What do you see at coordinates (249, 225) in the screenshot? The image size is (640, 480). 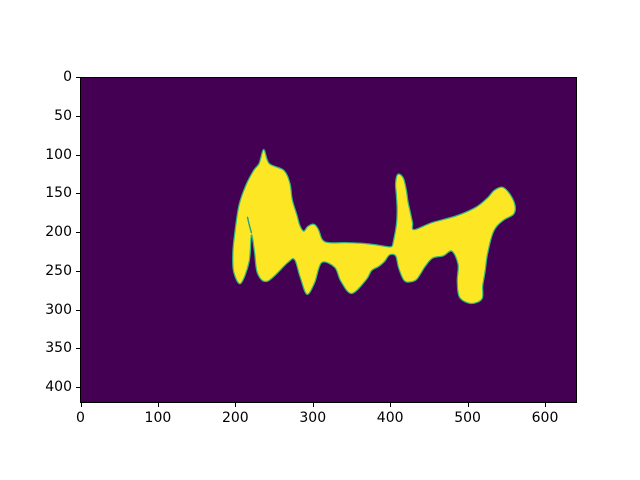 I see `mask-seam-line` at bounding box center [249, 225].